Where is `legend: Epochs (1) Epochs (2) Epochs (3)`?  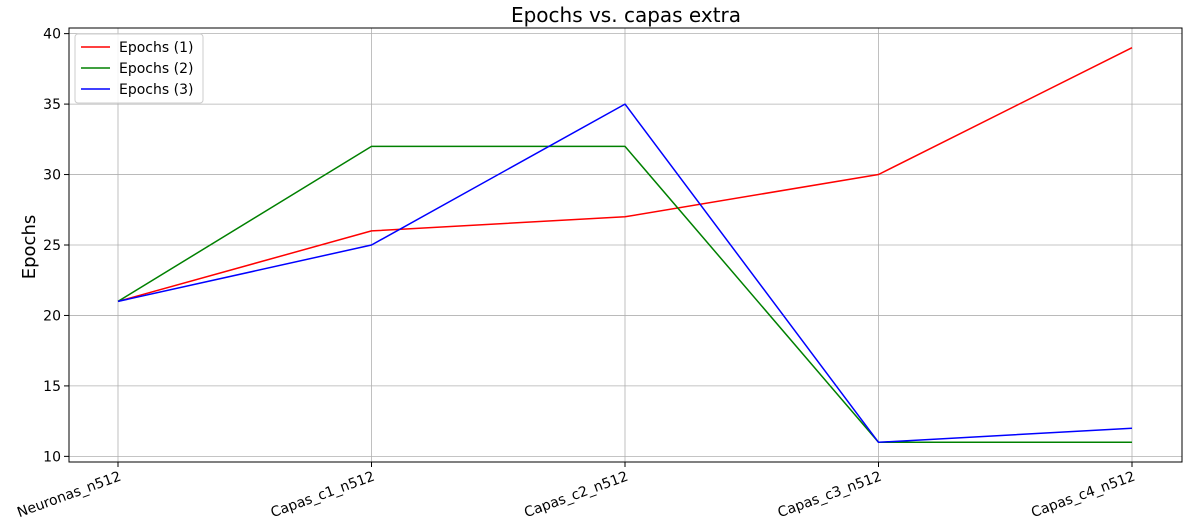 legend: Epochs (1) Epochs (2) Epochs (3) is located at coordinates (139, 68).